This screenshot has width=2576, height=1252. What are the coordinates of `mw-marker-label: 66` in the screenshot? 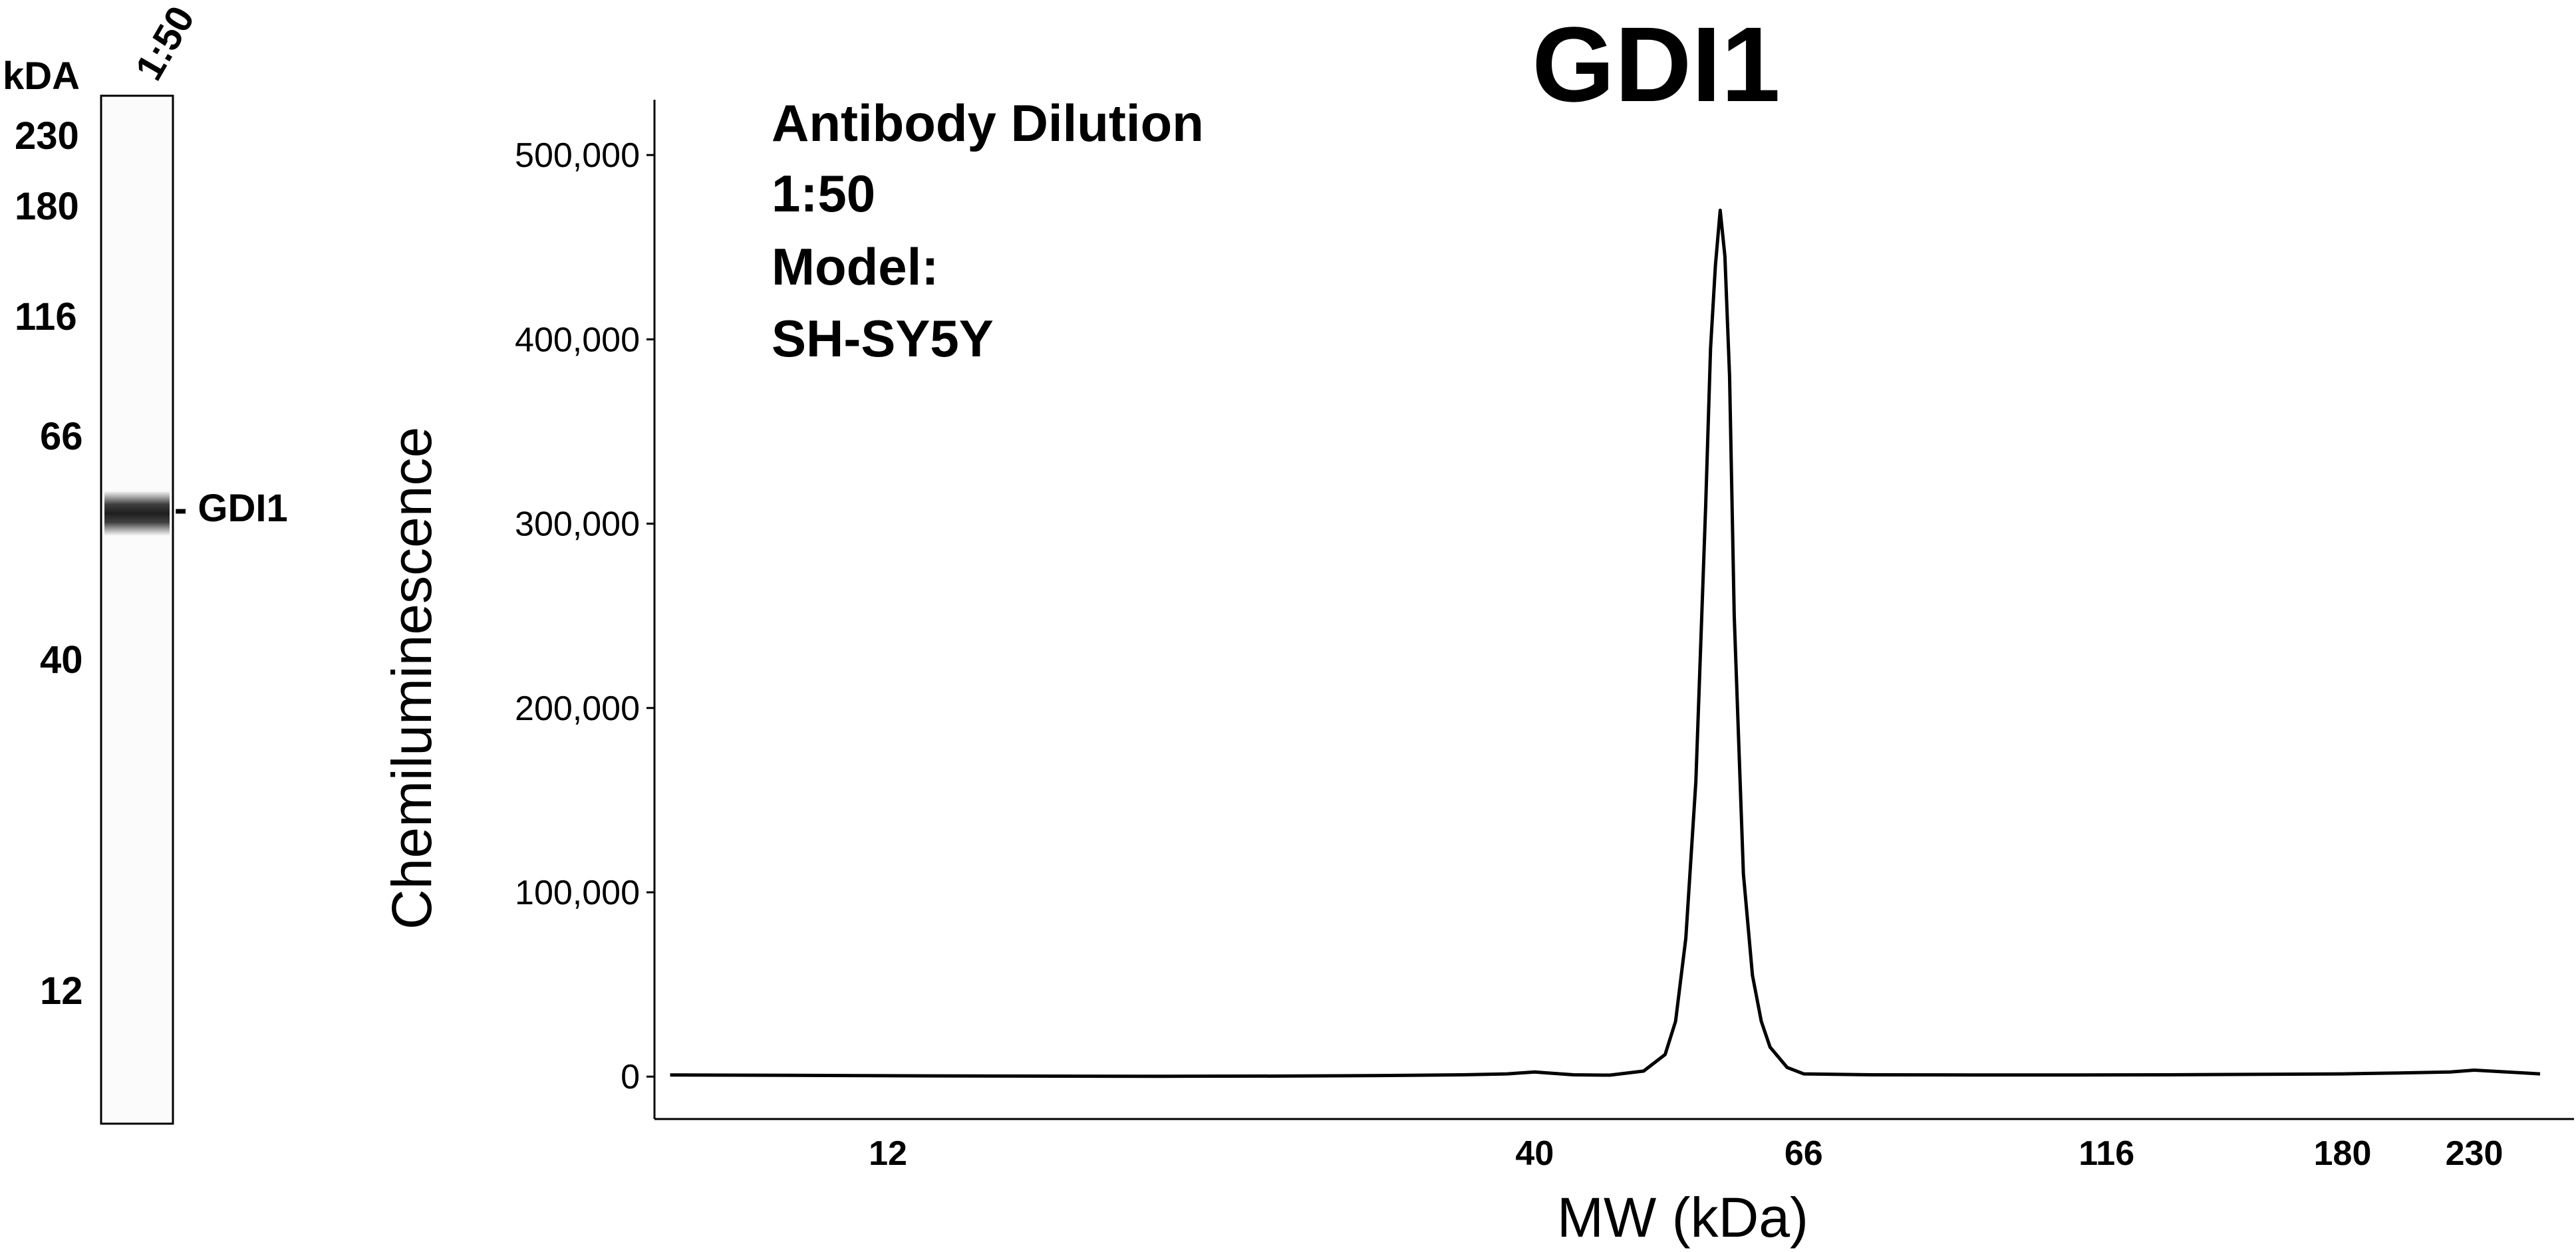 It's located at (61, 436).